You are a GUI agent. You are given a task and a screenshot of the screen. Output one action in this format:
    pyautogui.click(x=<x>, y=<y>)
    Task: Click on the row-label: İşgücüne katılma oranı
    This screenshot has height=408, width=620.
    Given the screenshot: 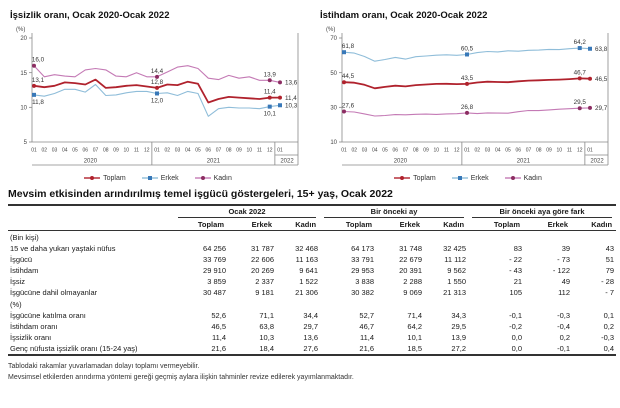 What is the action you would take?
    pyautogui.click(x=48, y=315)
    